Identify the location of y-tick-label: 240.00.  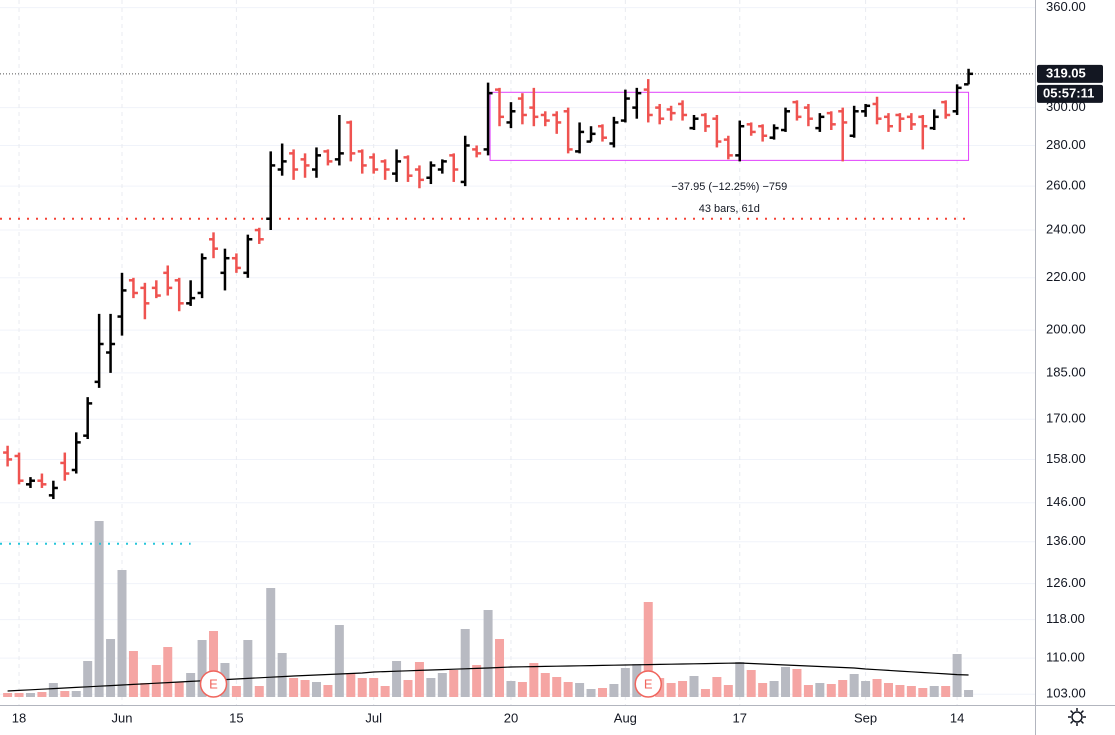
(1066, 228).